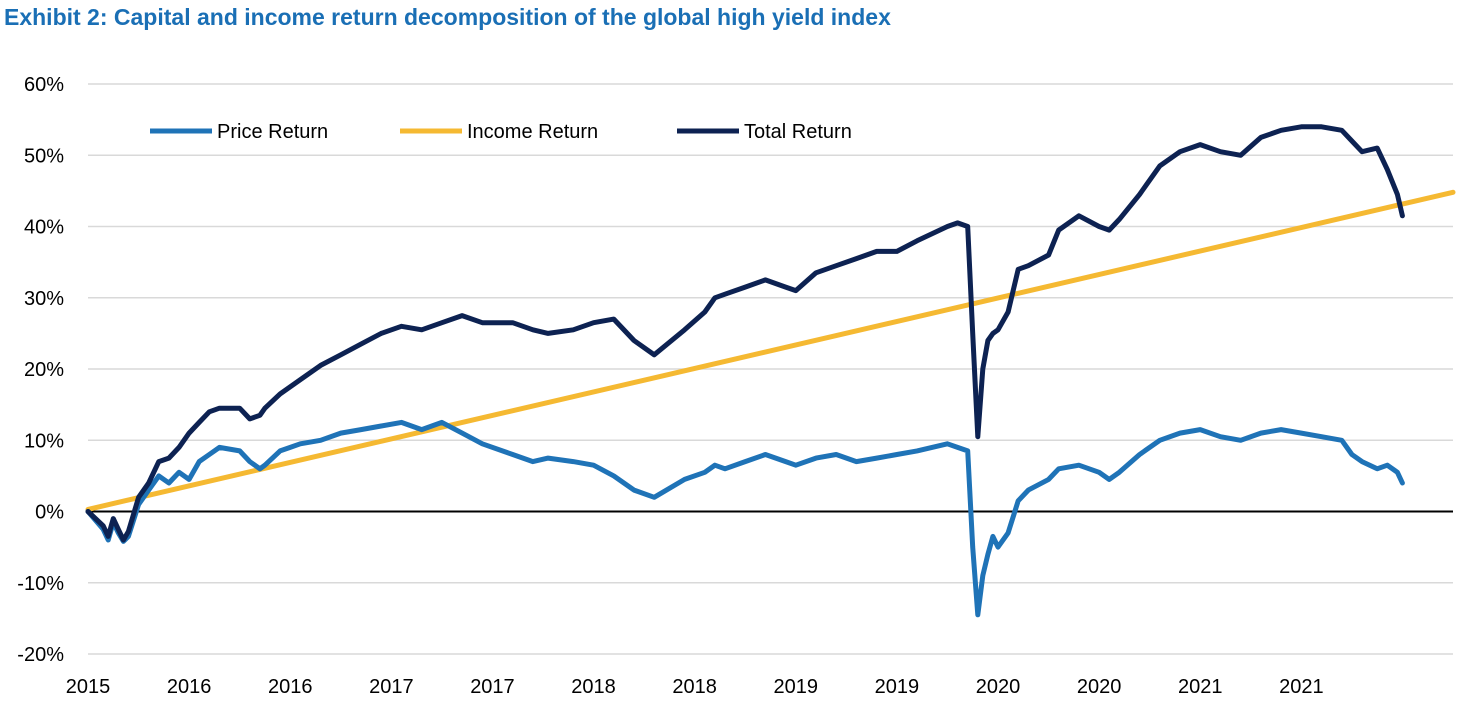 The width and height of the screenshot is (1463, 718). I want to click on y-tick-label: 20%, so click(44, 370).